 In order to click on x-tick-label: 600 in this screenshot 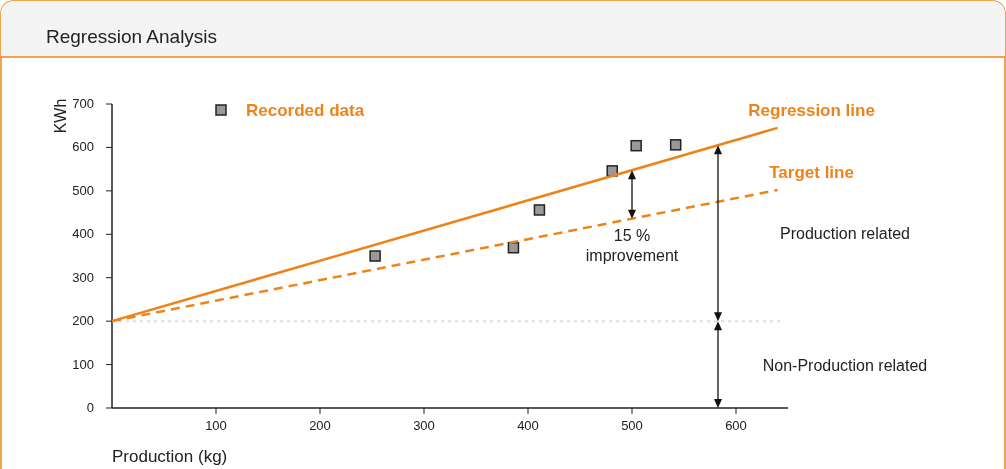, I will do `click(736, 425)`.